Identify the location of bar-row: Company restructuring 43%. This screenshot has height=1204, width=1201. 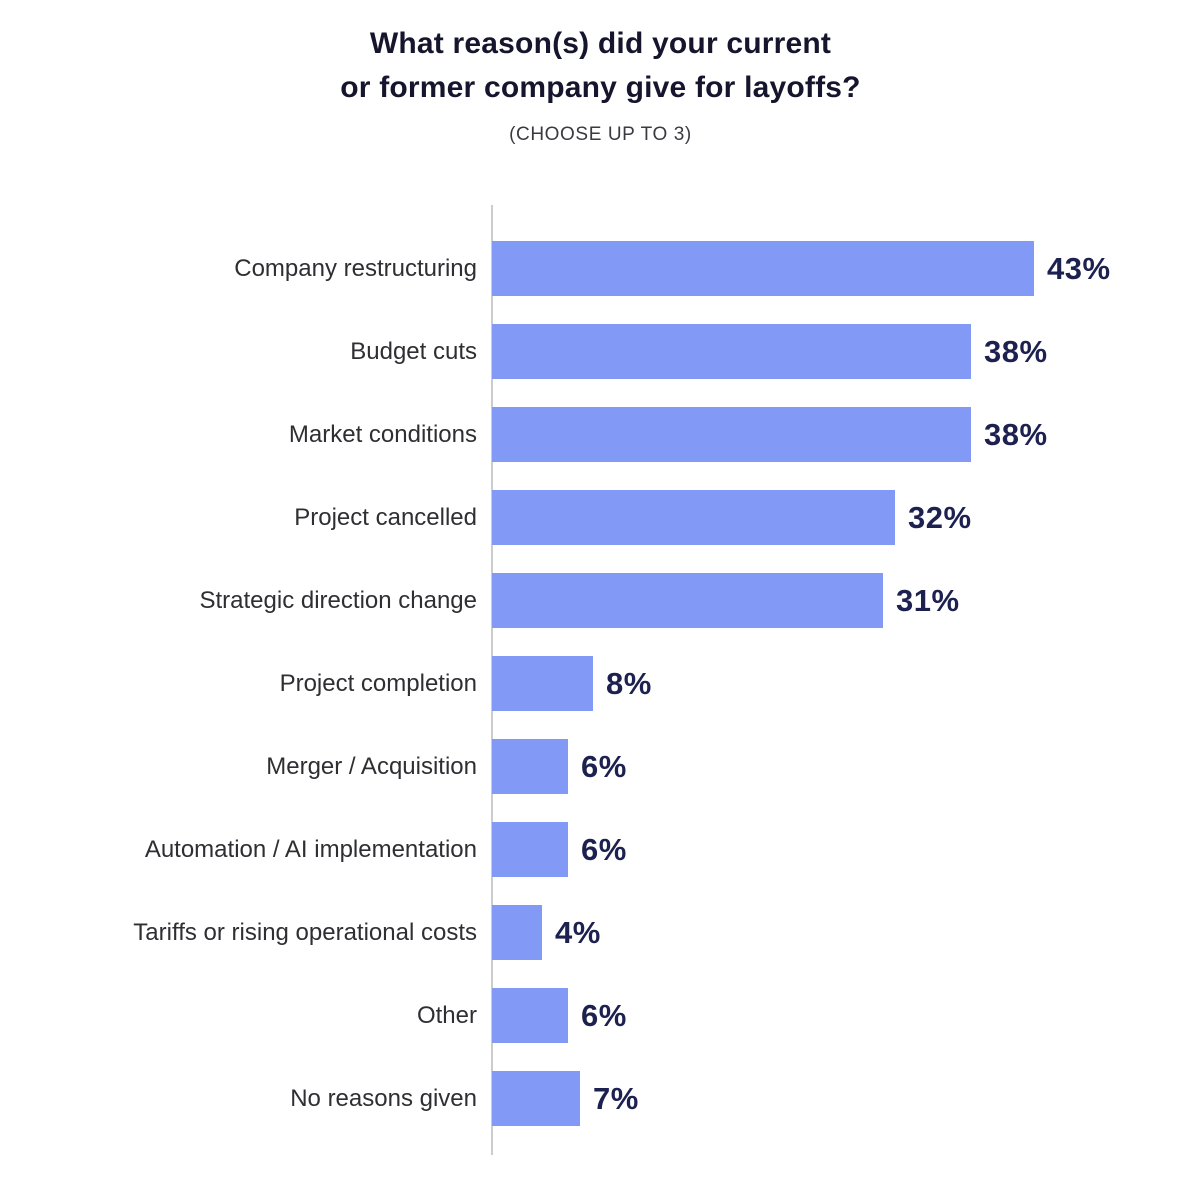
(600, 268).